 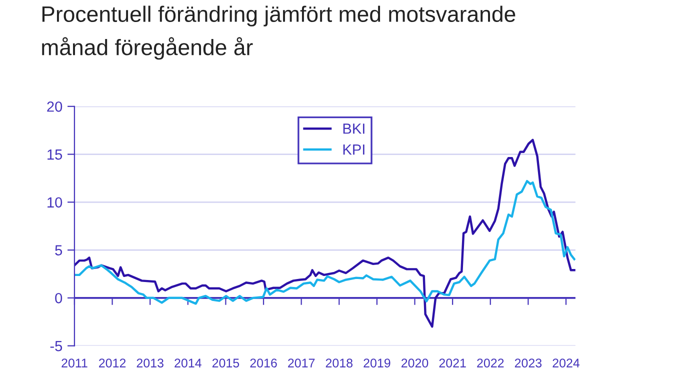 I want to click on x-tick-label: 2012, so click(x=112, y=363).